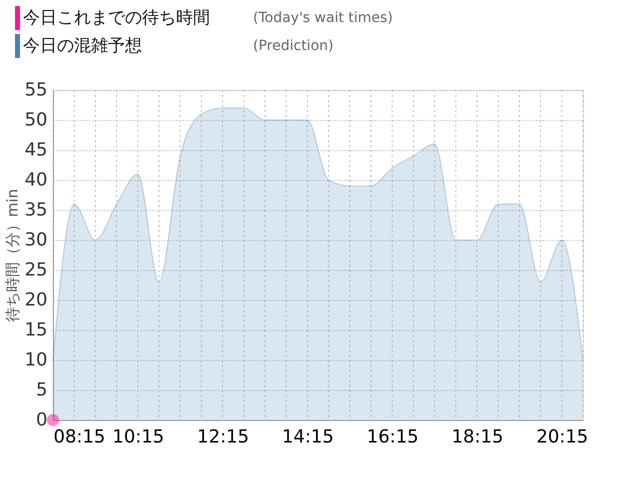 Image resolution: width=640 pixels, height=500 pixels. Describe the element at coordinates (36, 360) in the screenshot. I see `y-tick-label: 10` at that location.